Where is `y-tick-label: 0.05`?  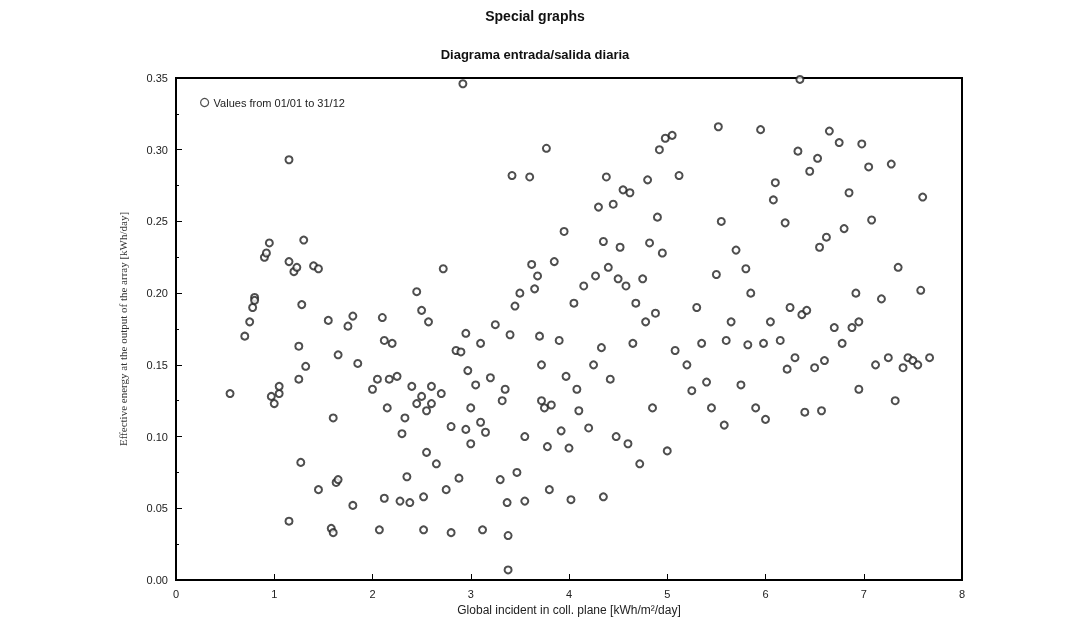
y-tick-label: 0.05 is located at coordinates (157, 508).